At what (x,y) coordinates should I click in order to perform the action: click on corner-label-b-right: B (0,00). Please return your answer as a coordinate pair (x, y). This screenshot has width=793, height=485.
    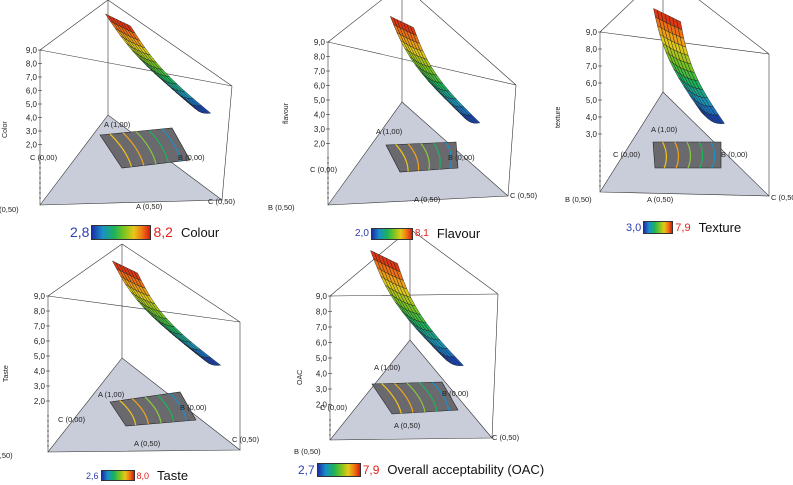
    Looking at the image, I should click on (461, 157).